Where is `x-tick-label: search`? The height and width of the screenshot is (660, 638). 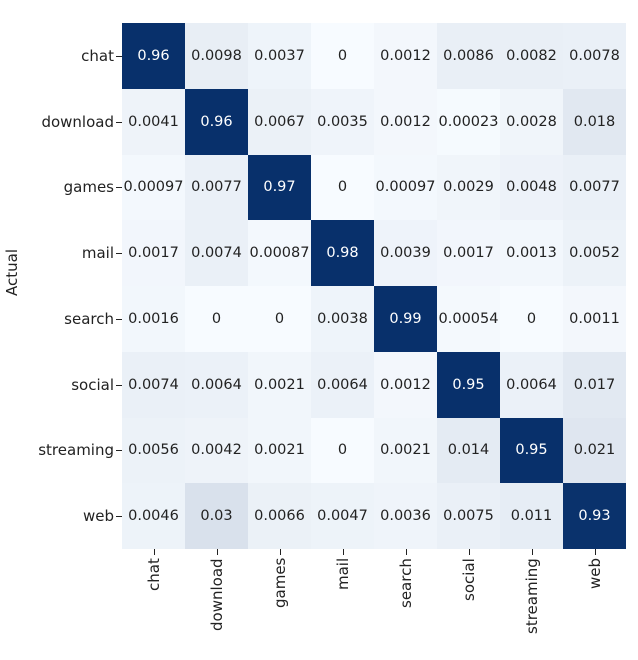
x-tick-label: search is located at coordinates (405, 583).